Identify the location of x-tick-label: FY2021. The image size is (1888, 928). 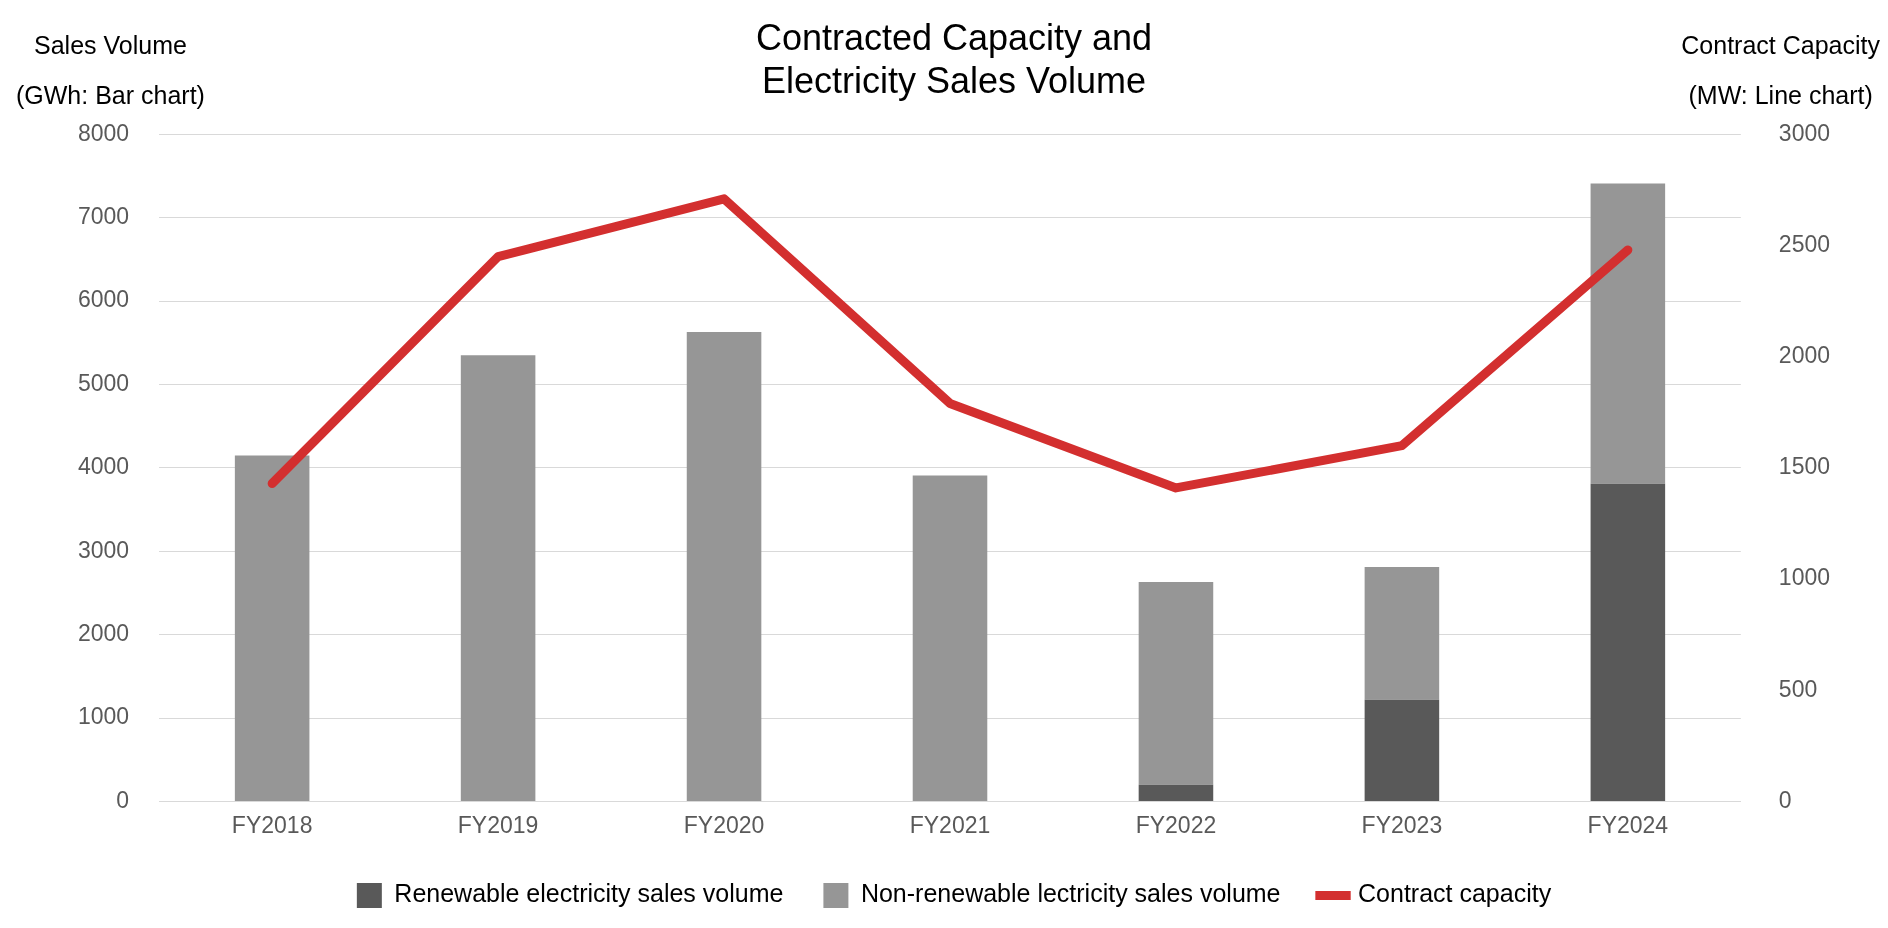
(950, 824).